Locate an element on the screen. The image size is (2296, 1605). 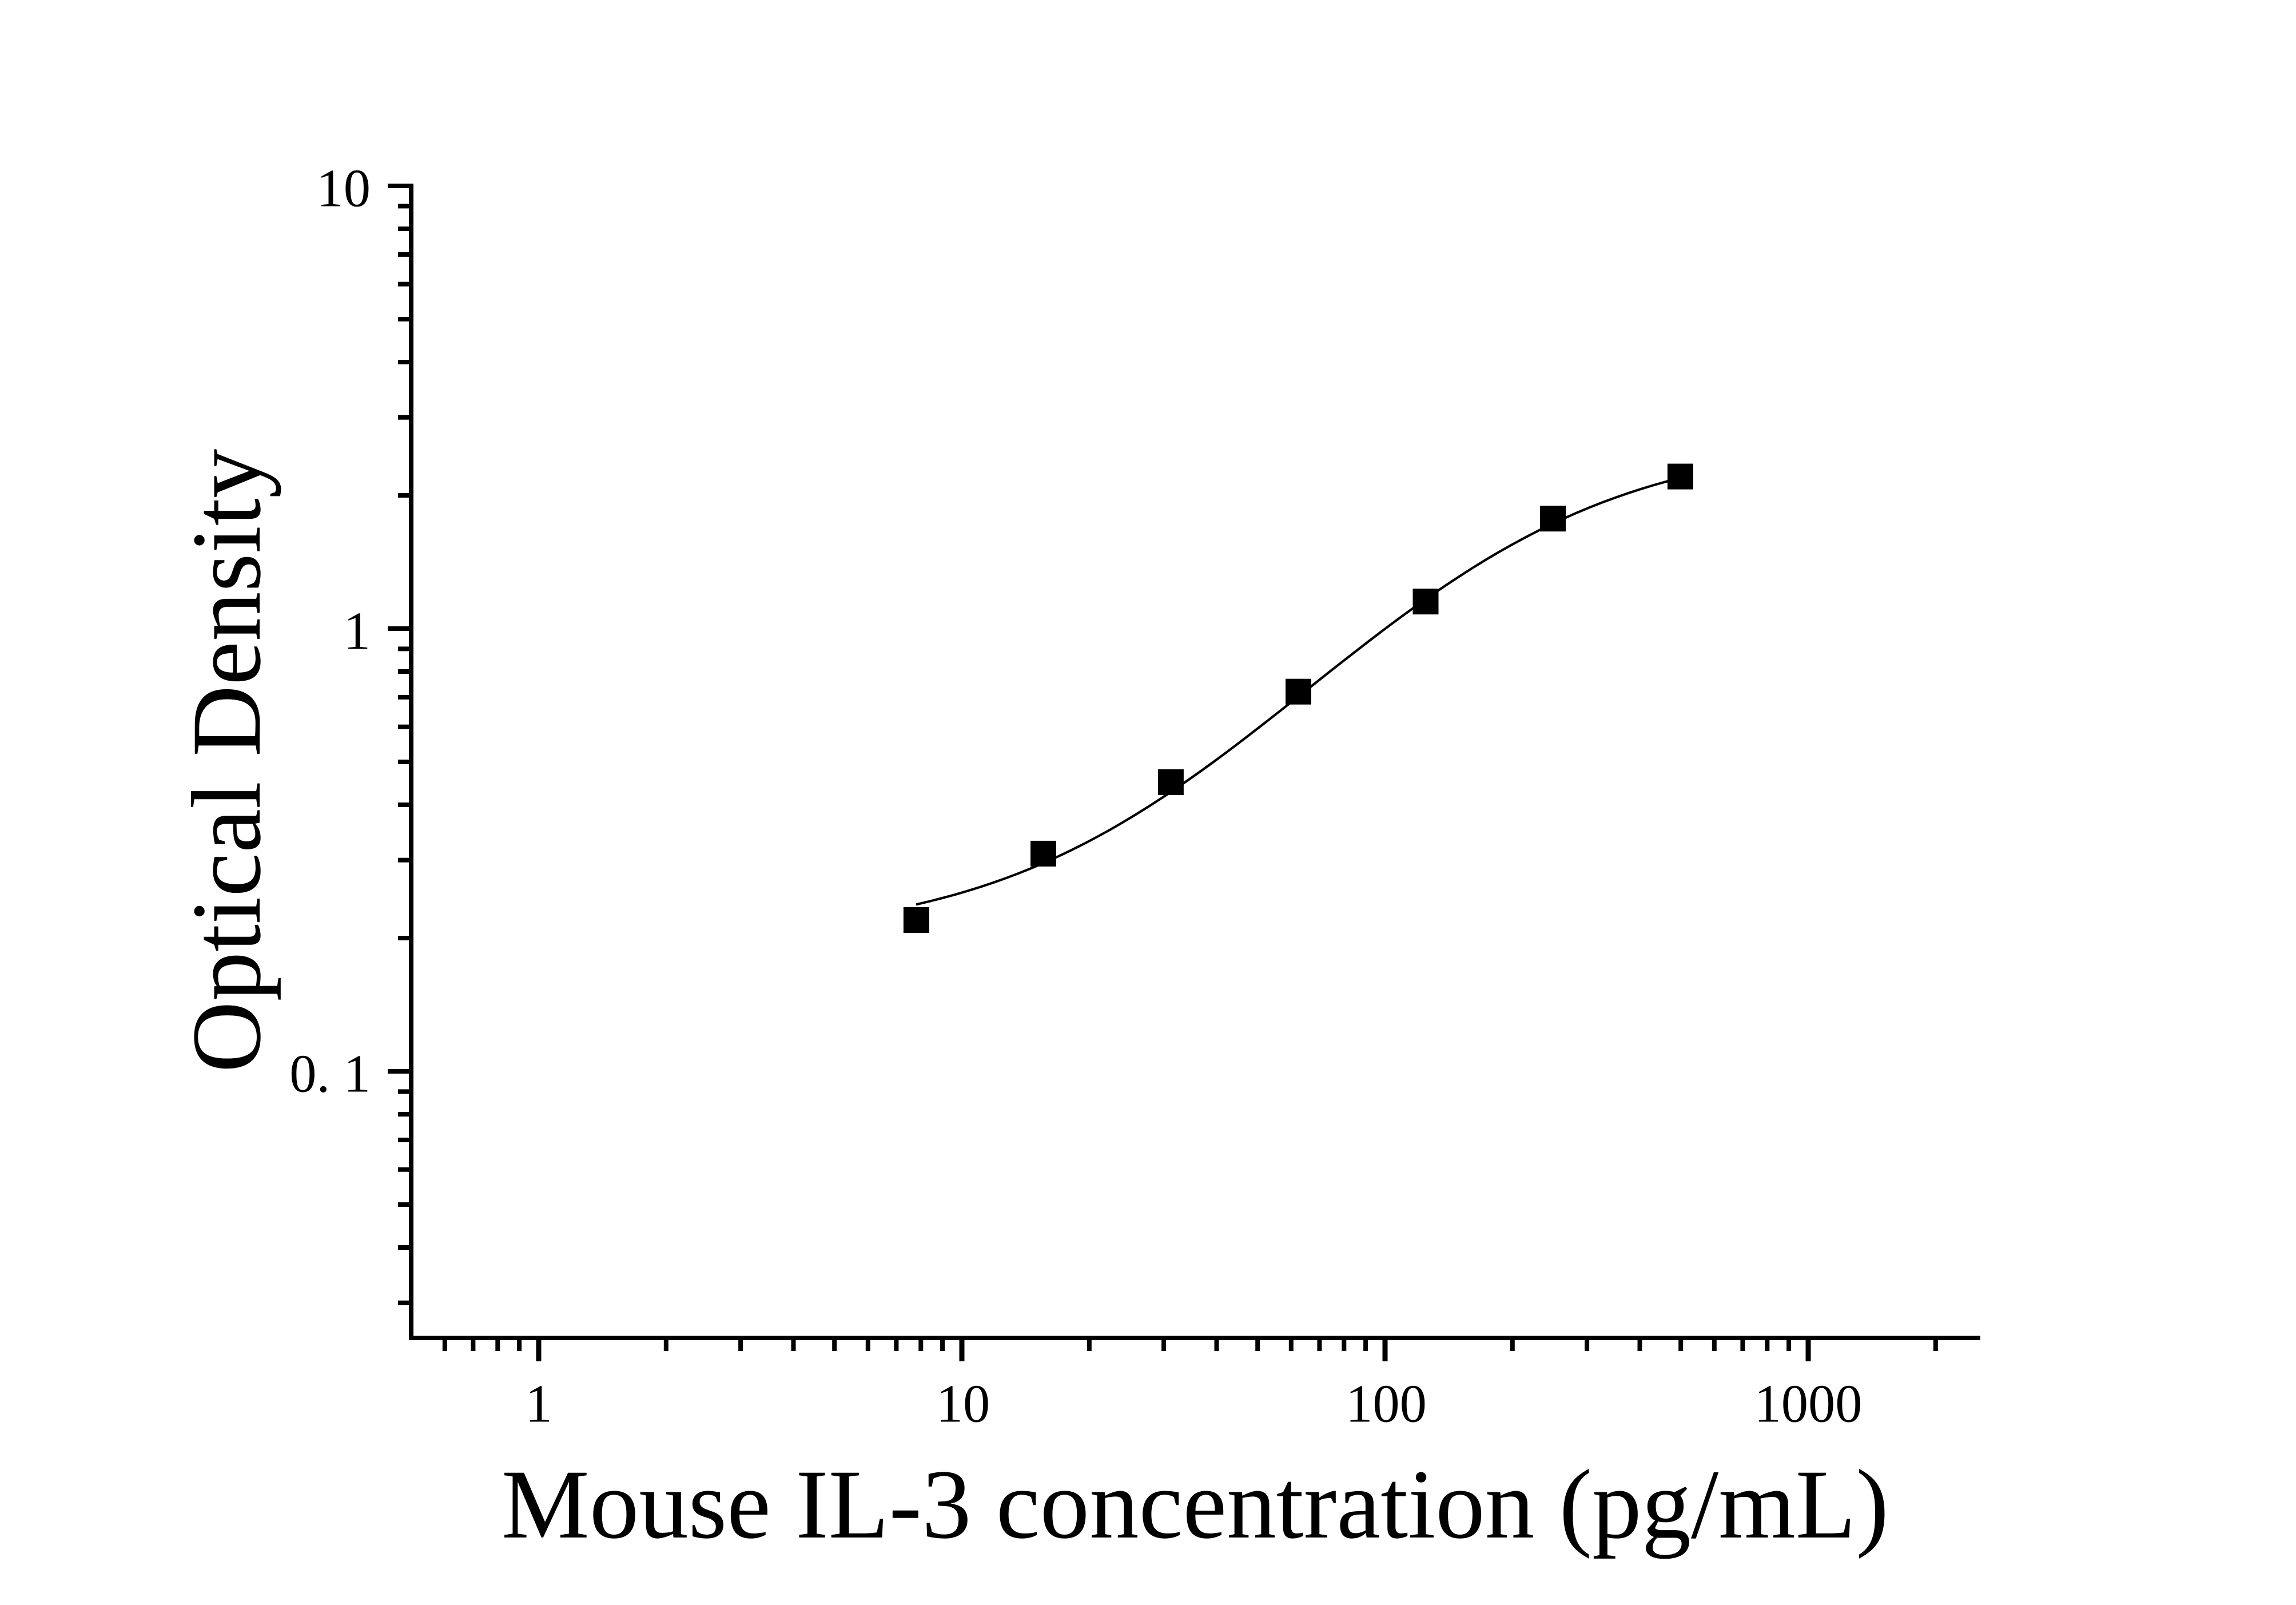
svg-text: Optical Density is located at coordinates (226, 761).